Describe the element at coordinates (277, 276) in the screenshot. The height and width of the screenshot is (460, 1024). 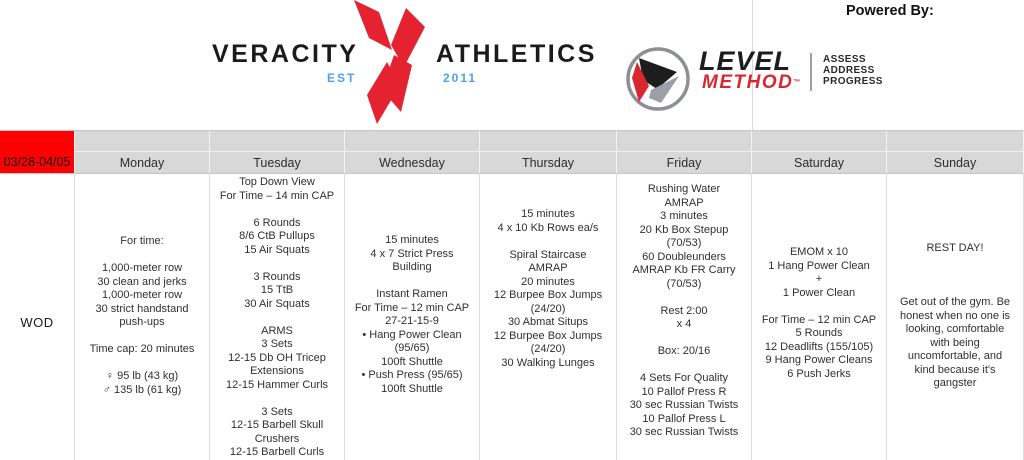
I see `wod-text-line: 3 Rounds` at that location.